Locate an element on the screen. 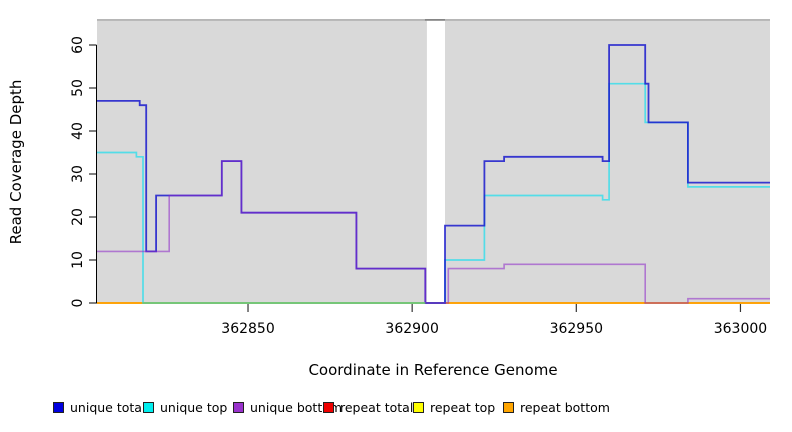  legend-item-unique-top: unique top is located at coordinates (185, 407).